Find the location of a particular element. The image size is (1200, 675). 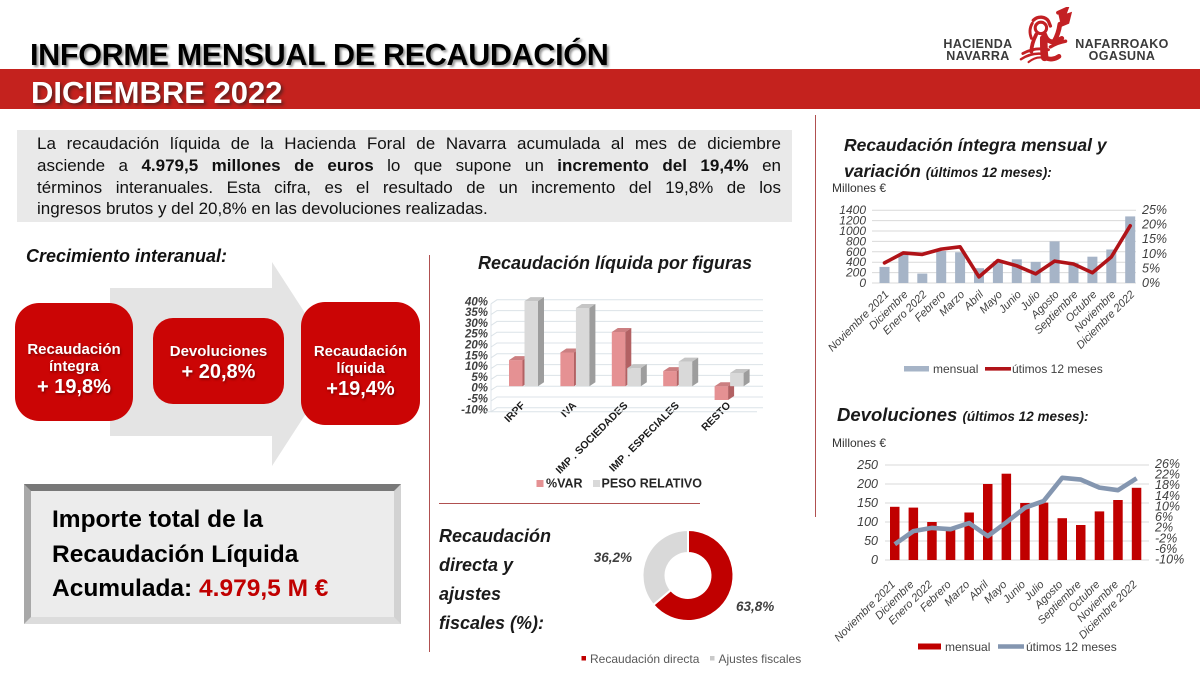

svg-text: 2% is located at coordinates (1163, 528).